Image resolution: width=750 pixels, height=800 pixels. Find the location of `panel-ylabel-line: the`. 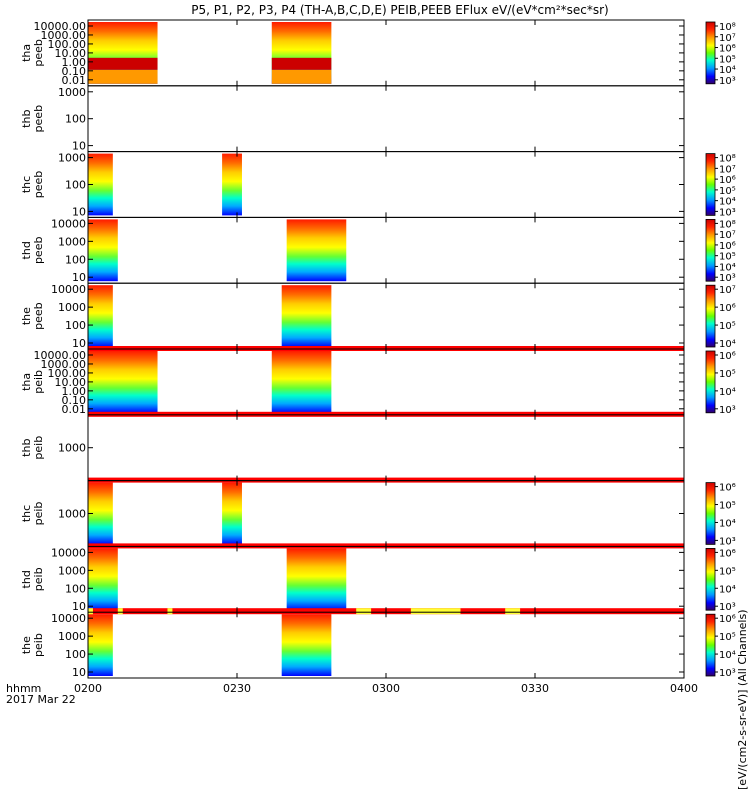

panel-ylabel-line: the is located at coordinates (26, 645).